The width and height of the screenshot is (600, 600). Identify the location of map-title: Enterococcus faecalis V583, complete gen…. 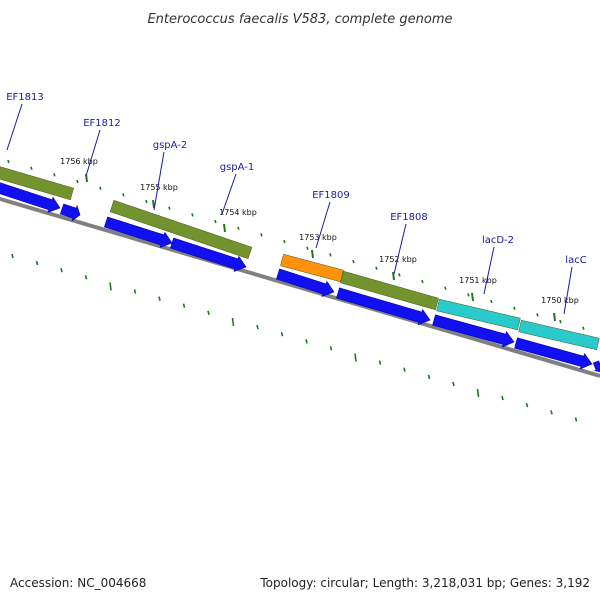
(299, 19).